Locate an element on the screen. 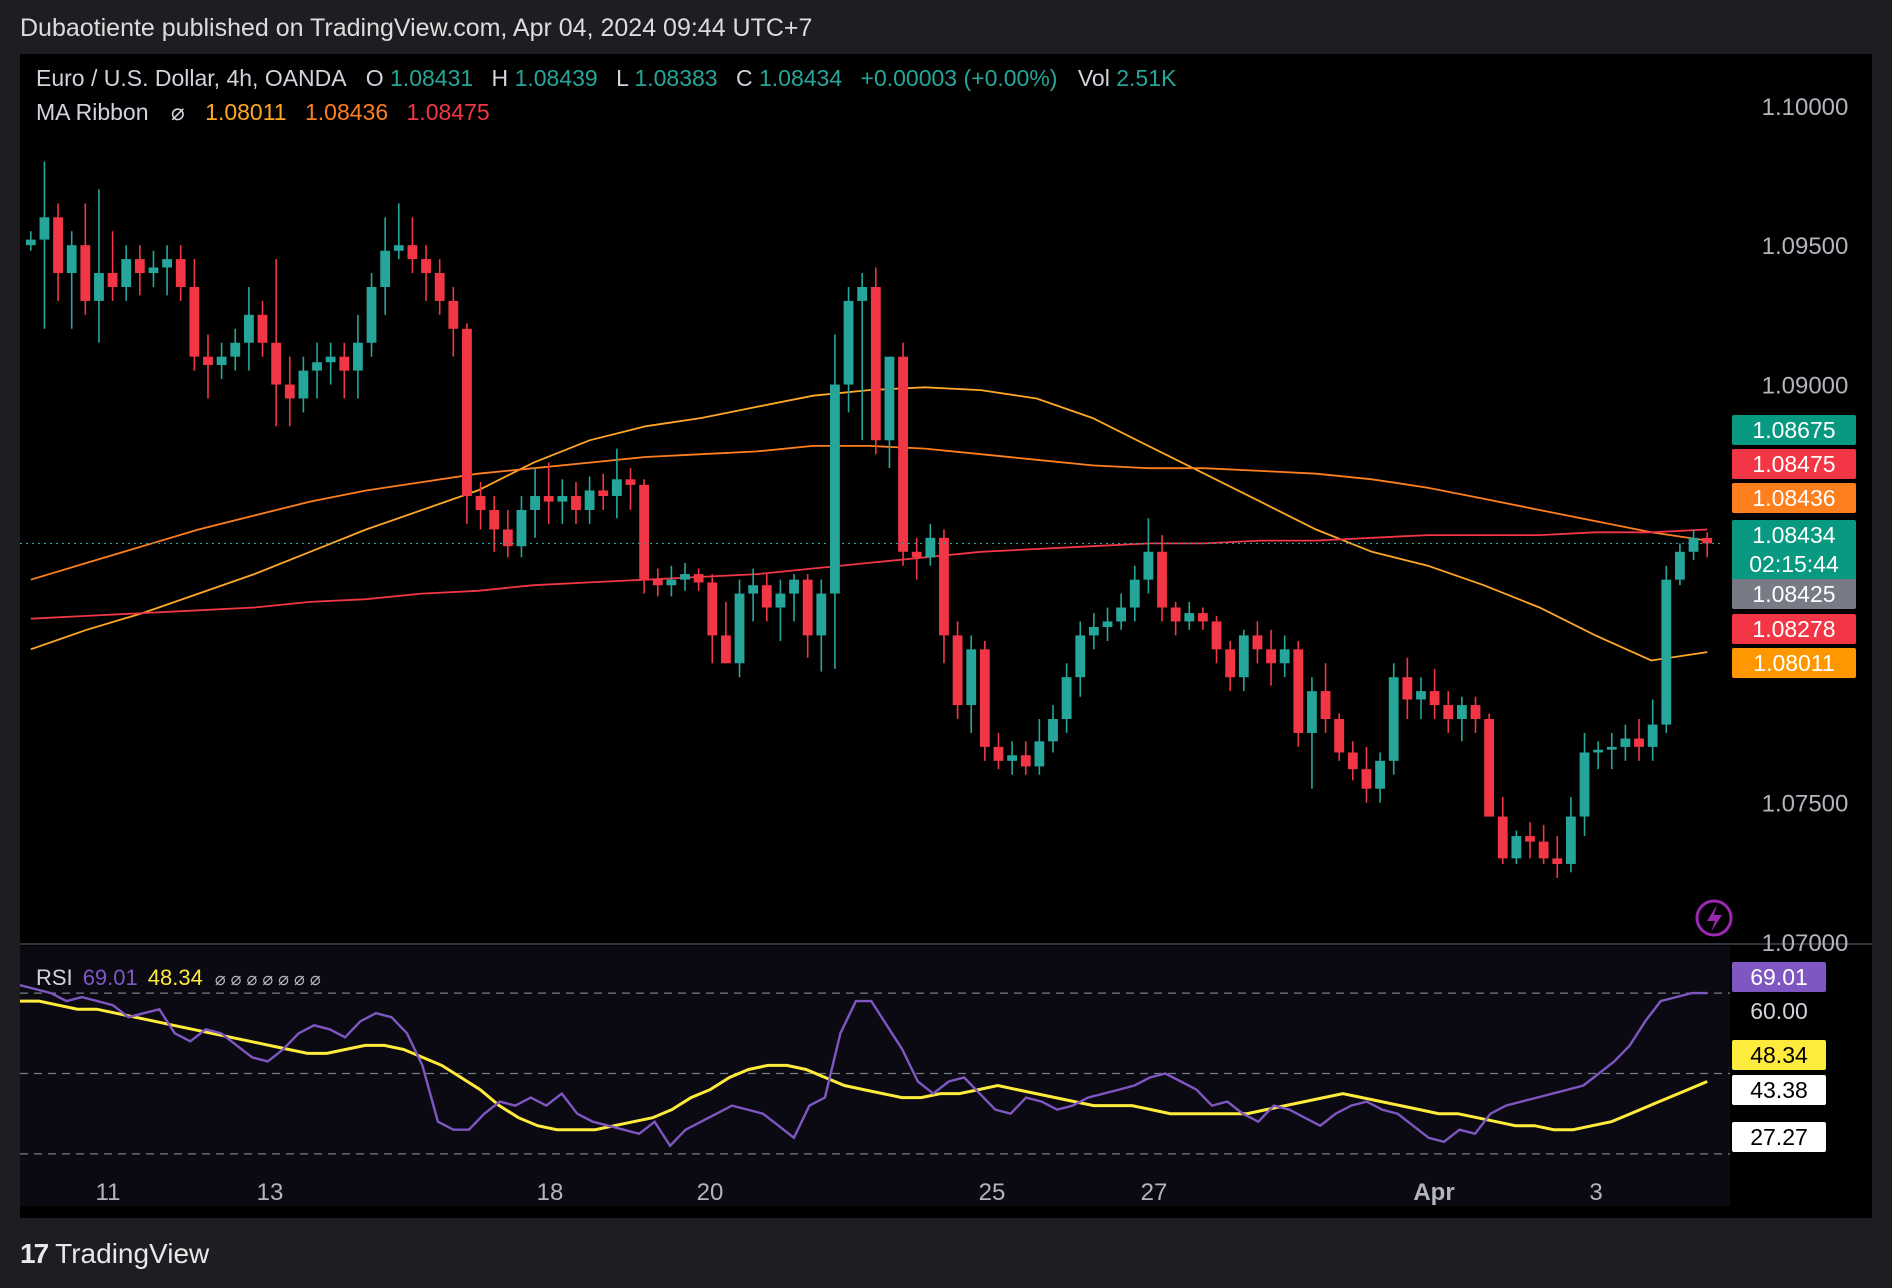 The height and width of the screenshot is (1288, 1892). legend-h-value: 1.08439 is located at coordinates (556, 78).